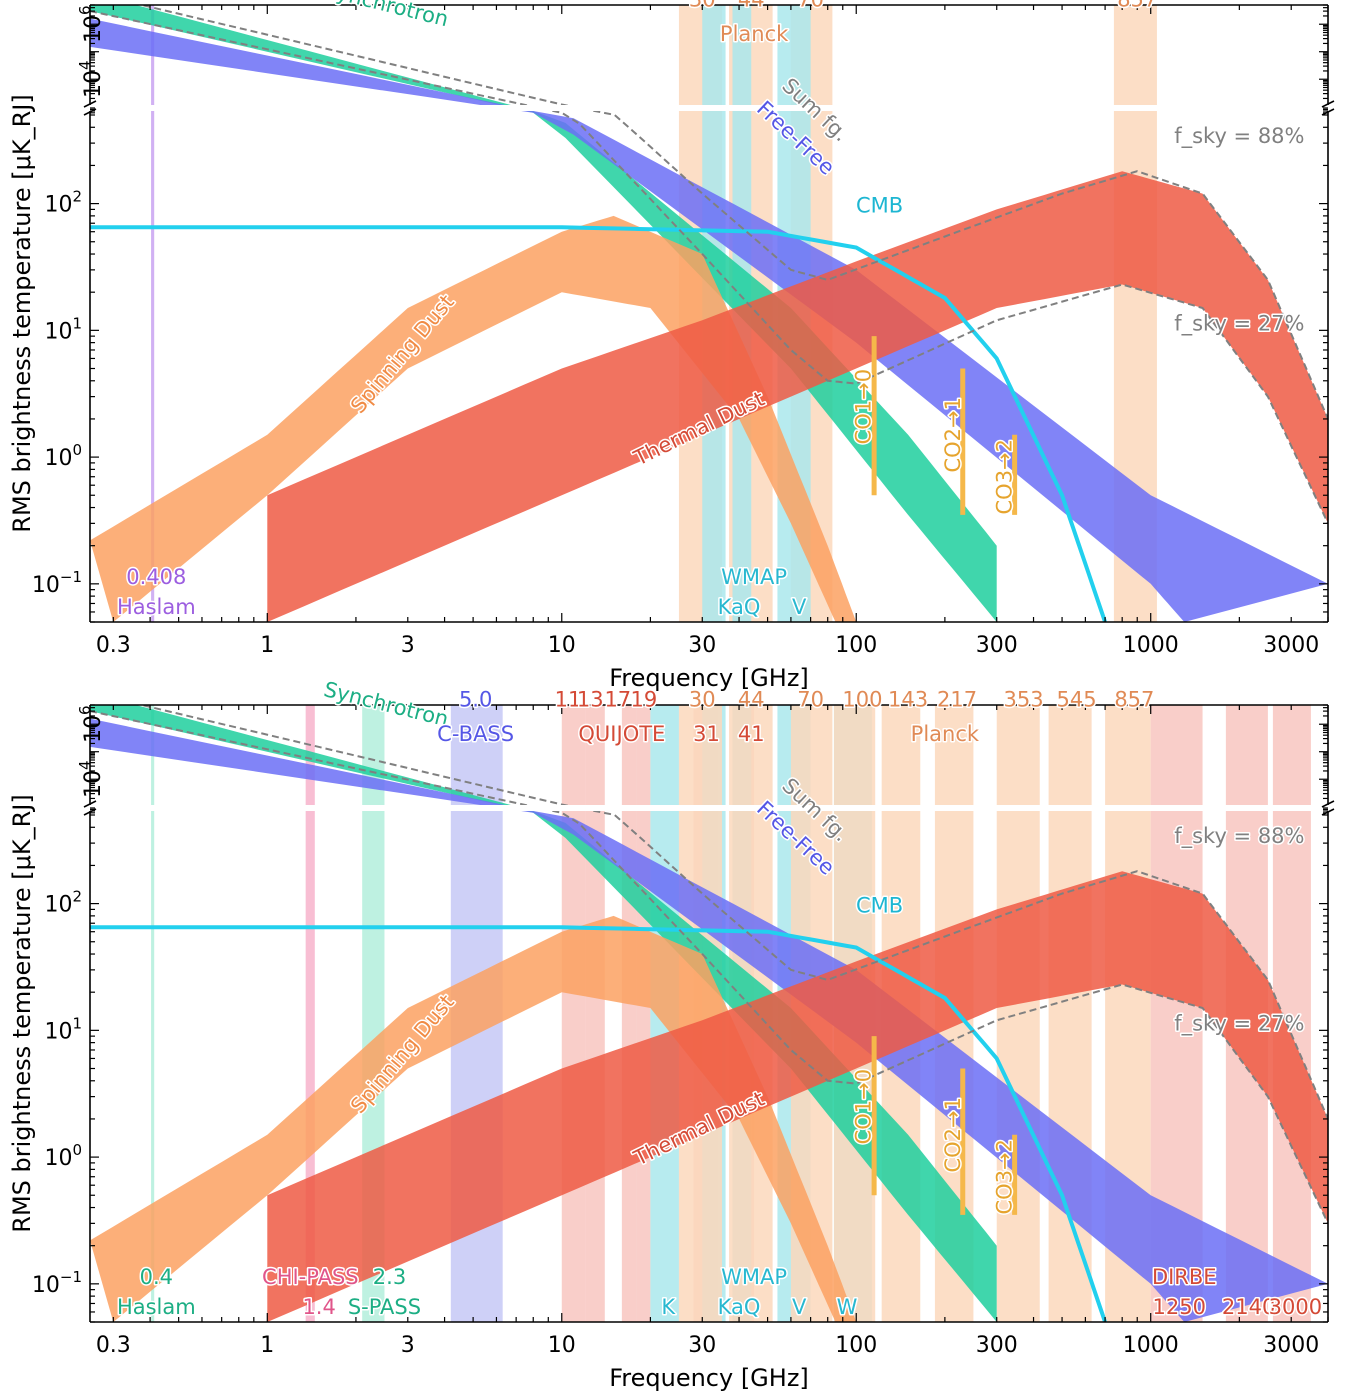  Describe the element at coordinates (475, 734) in the screenshot. I see `label-c-bass: C-BASS` at that location.